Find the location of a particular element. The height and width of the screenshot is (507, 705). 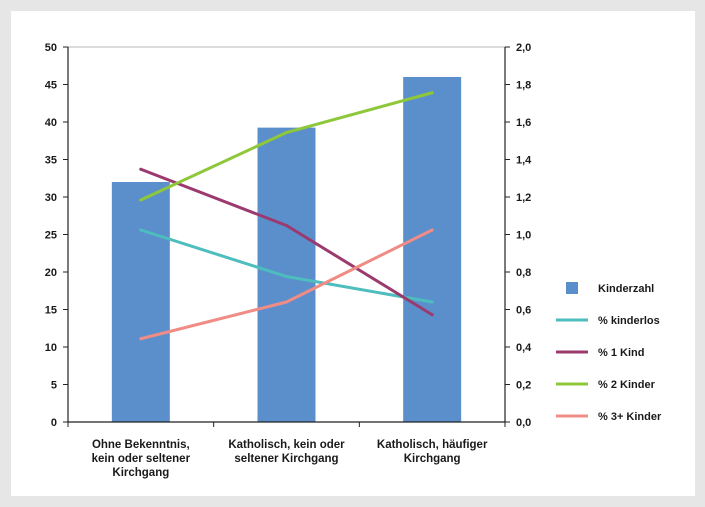

category-label-line: Ohne Bekenntnis, is located at coordinates (141, 445).